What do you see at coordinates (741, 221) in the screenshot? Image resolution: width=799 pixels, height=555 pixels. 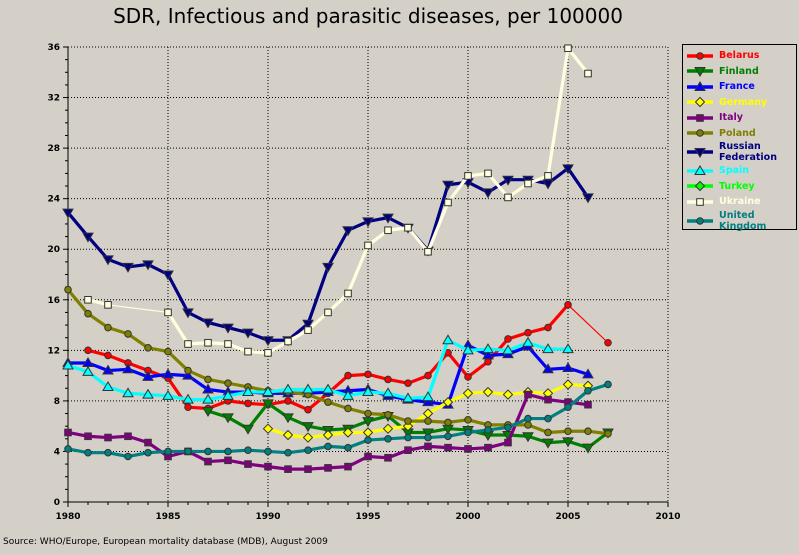 I see `legend-item-united-kingdom: United Kingdom` at bounding box center [741, 221].